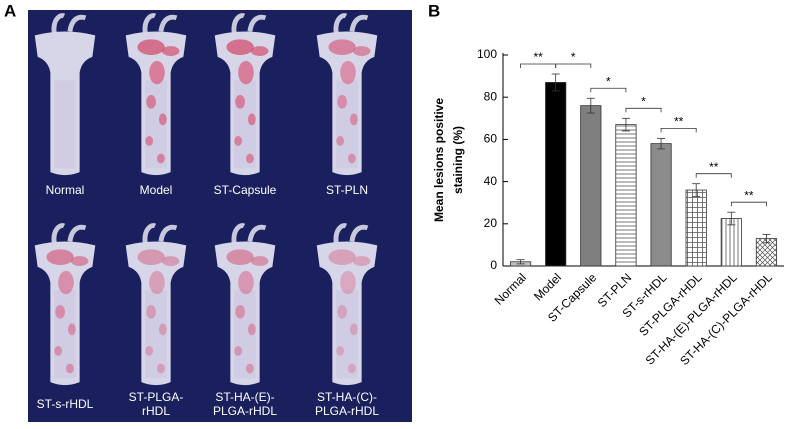 Image resolution: width=785 pixels, height=429 pixels. I want to click on panel-label: A, so click(10, 10).